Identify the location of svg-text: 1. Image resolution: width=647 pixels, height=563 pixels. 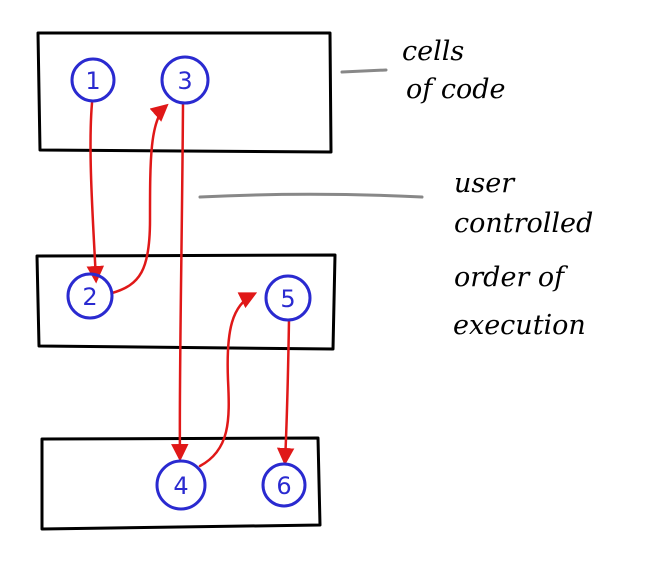
(92, 81).